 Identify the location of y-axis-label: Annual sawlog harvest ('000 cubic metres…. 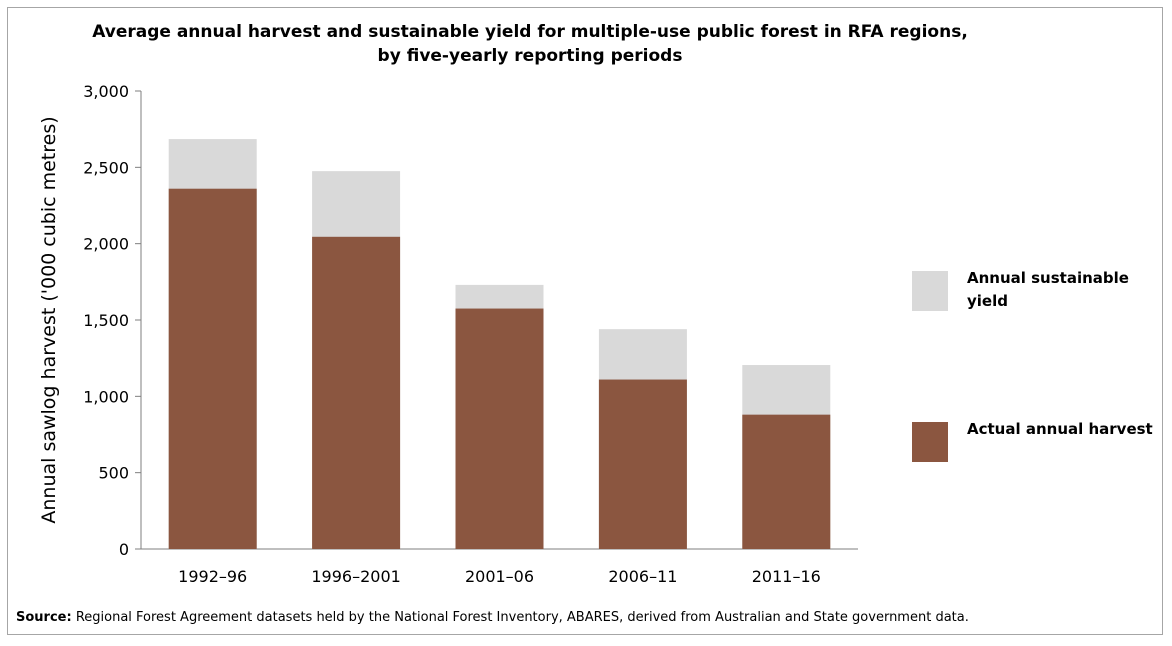
(49, 319).